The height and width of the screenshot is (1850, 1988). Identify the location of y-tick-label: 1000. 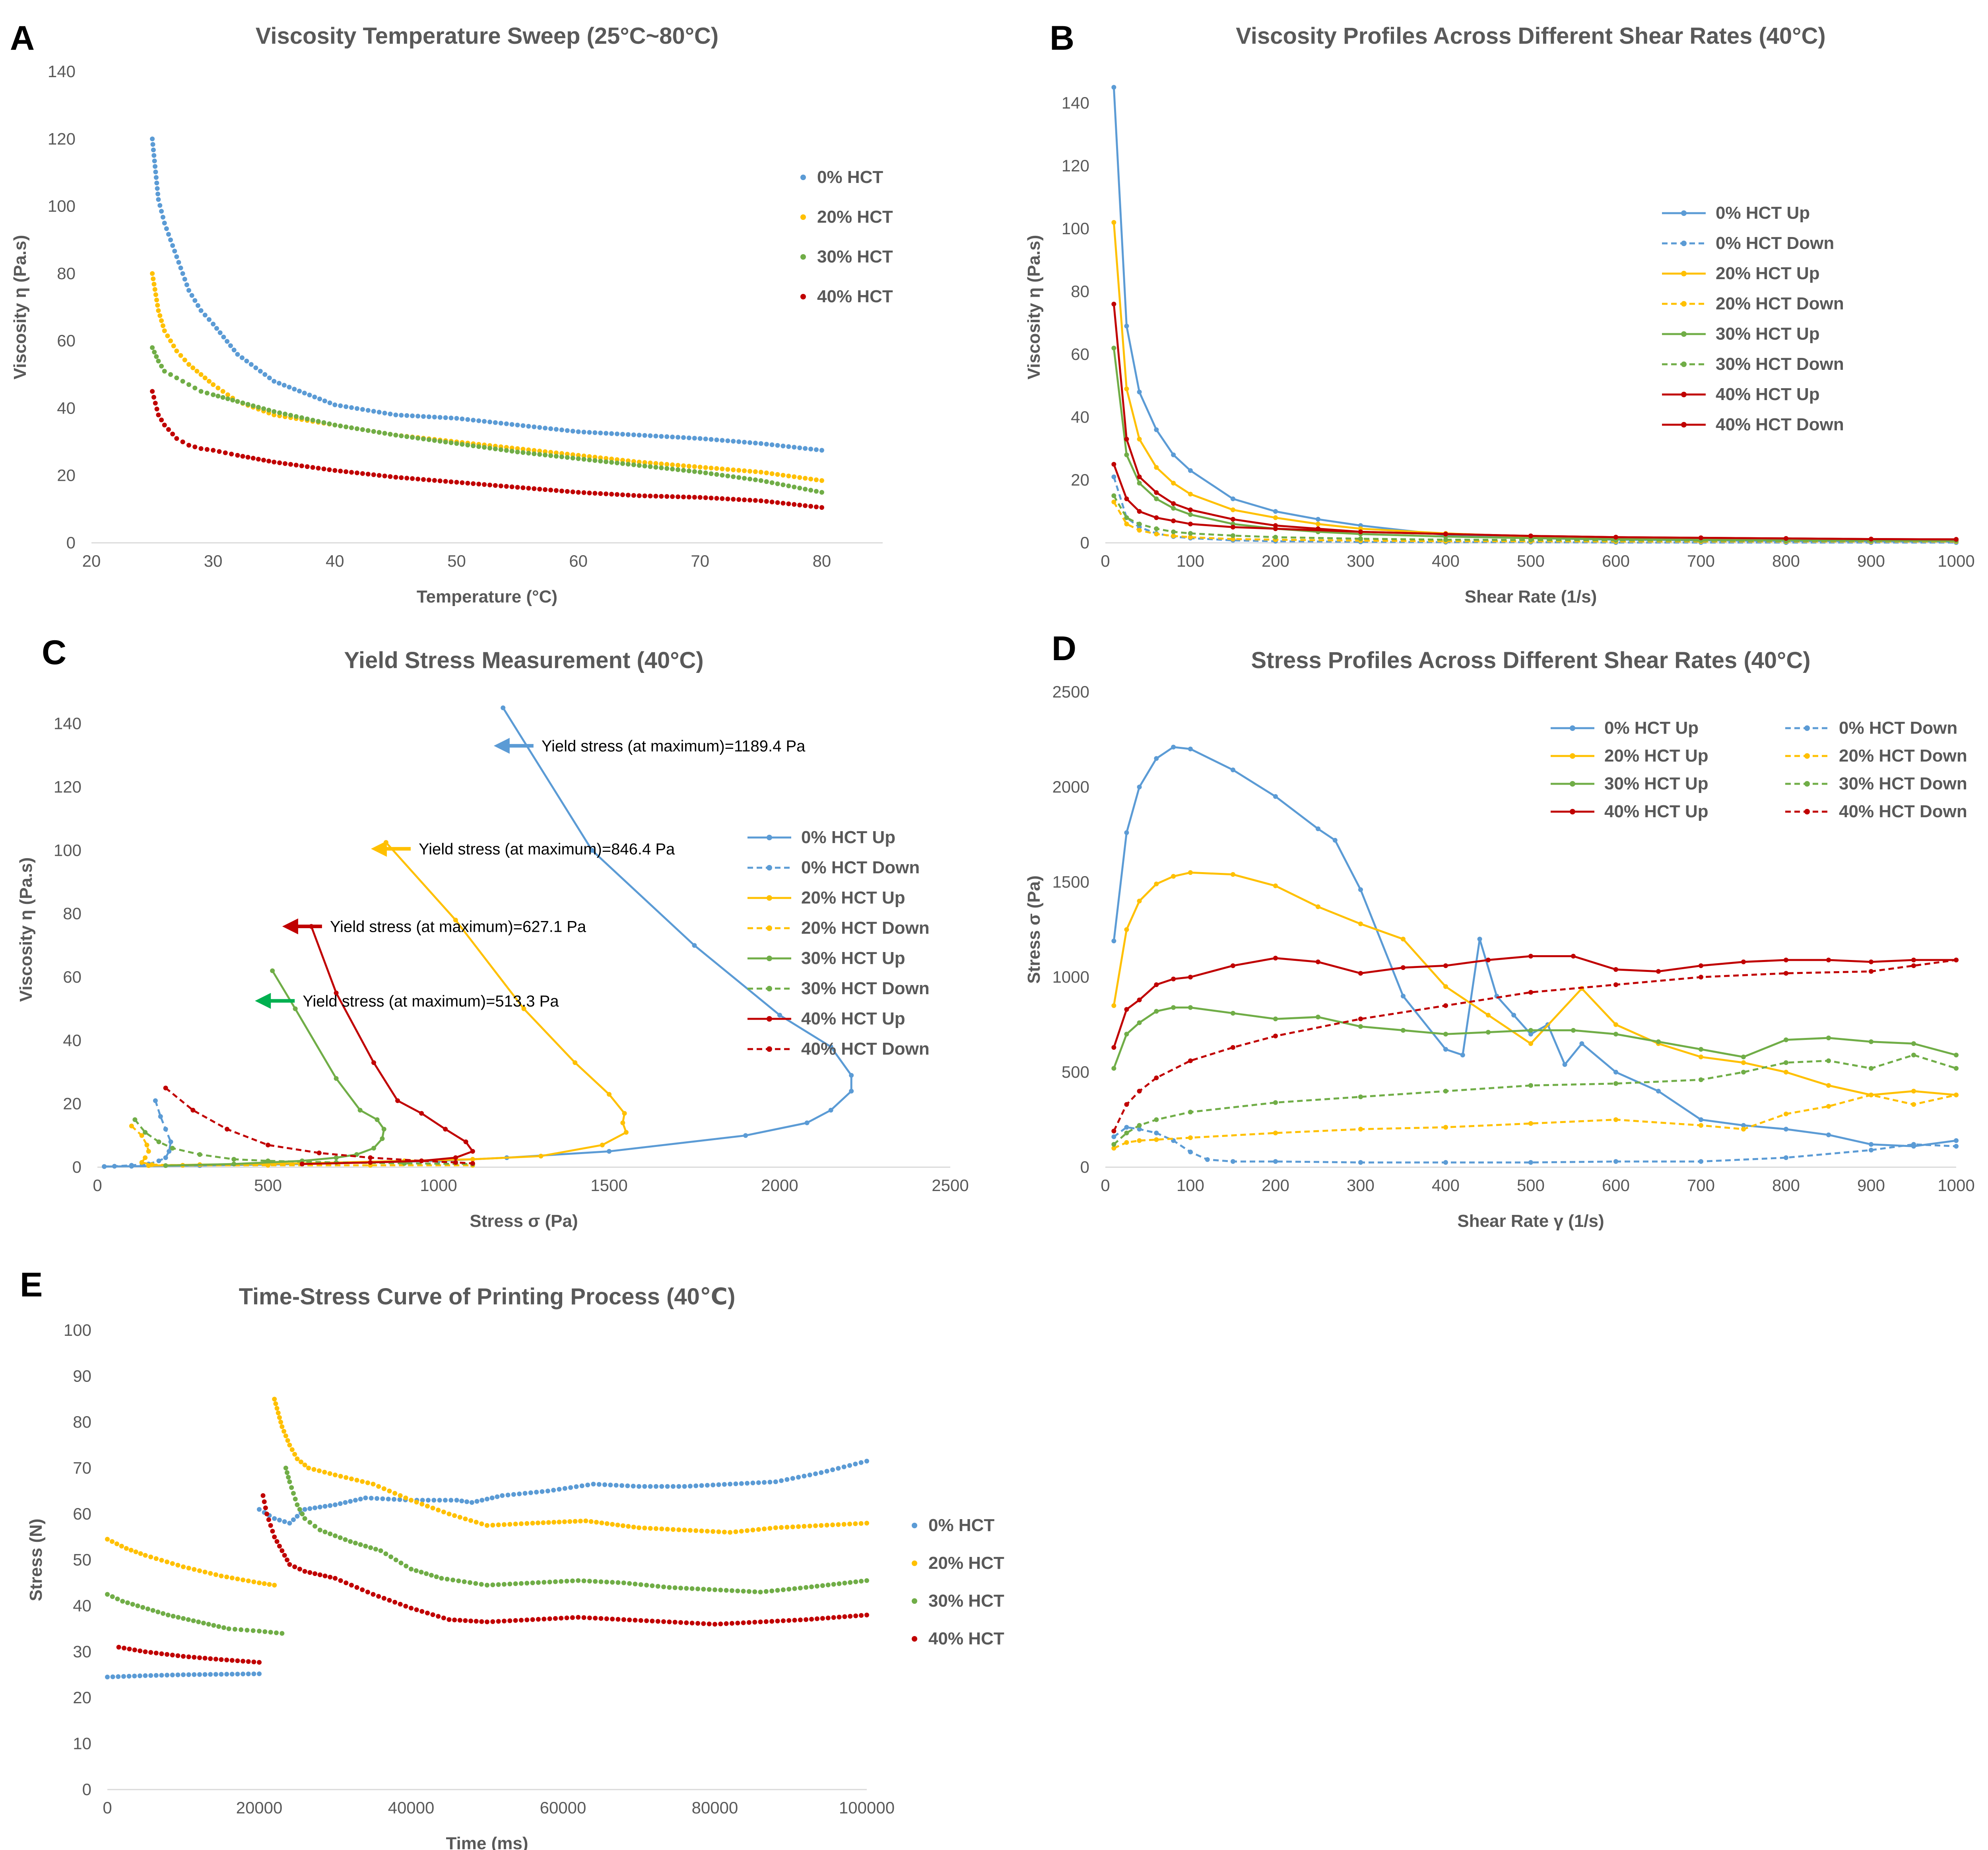
(1070, 977).